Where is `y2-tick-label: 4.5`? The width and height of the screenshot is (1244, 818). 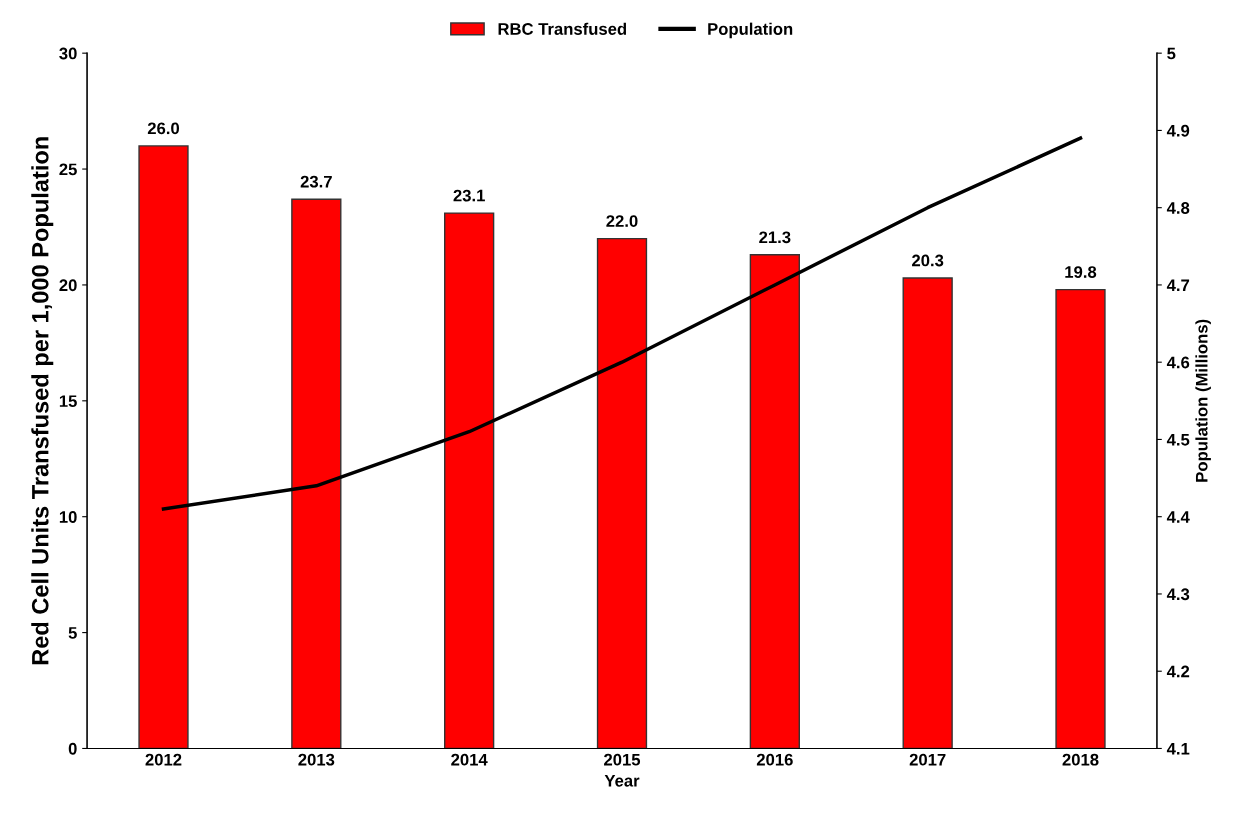 y2-tick-label: 4.5 is located at coordinates (1178, 440).